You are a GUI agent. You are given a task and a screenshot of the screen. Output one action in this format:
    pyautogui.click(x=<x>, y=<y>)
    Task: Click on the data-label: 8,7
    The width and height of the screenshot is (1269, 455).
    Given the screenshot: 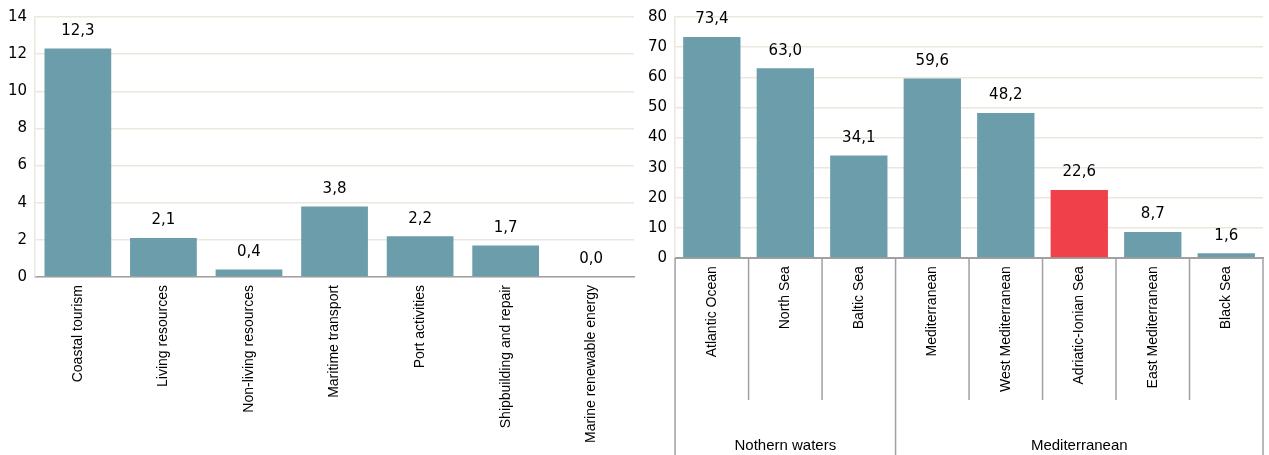 What is the action you would take?
    pyautogui.click(x=1152, y=213)
    